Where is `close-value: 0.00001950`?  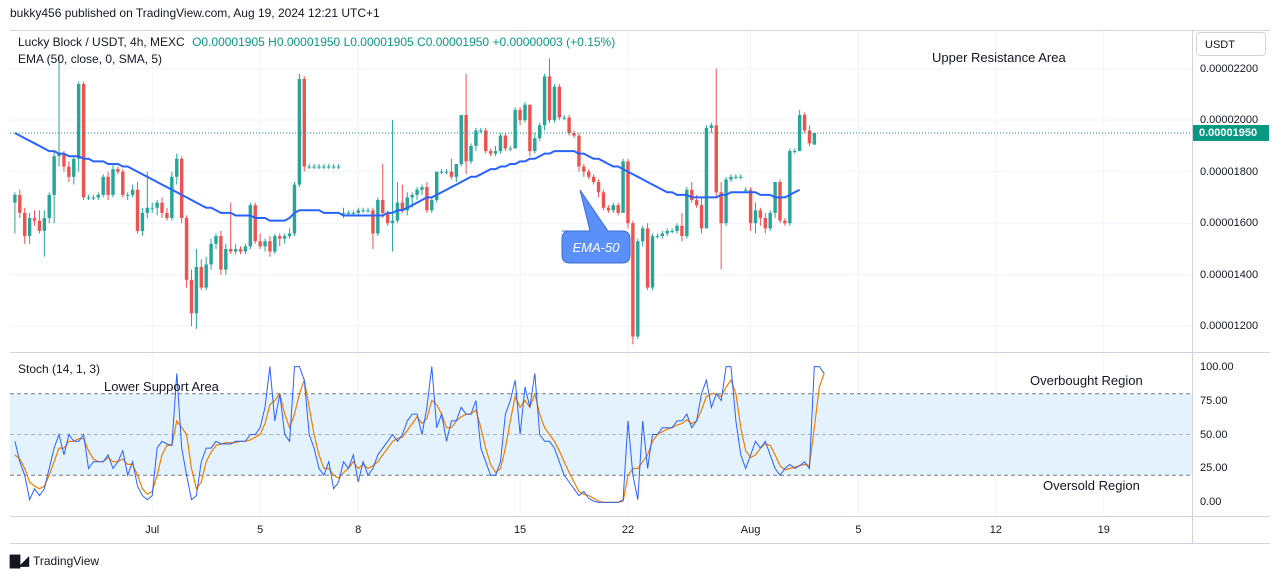 close-value: 0.00001950 is located at coordinates (457, 42).